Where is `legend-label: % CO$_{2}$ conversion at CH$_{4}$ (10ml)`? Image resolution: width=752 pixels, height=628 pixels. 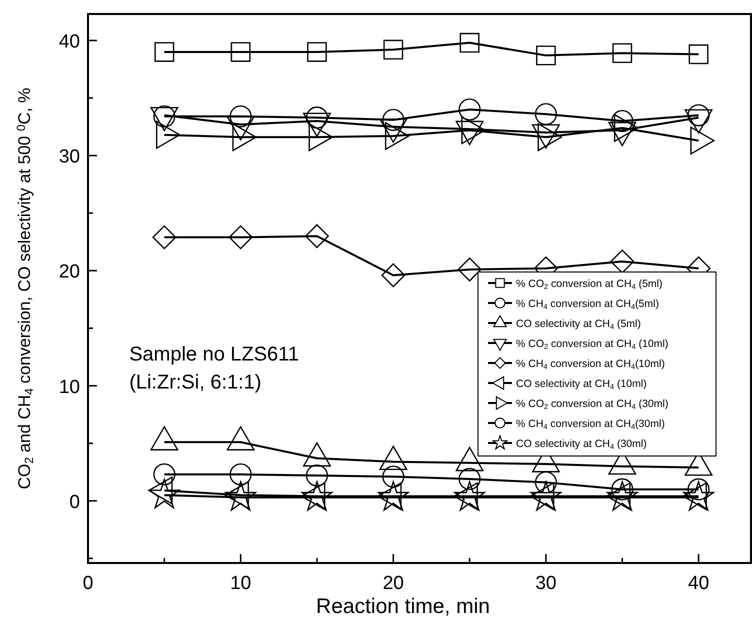
legend-label: % CO$_{2}$ conversion at CH$_{4}$ (10ml) is located at coordinates (592, 344).